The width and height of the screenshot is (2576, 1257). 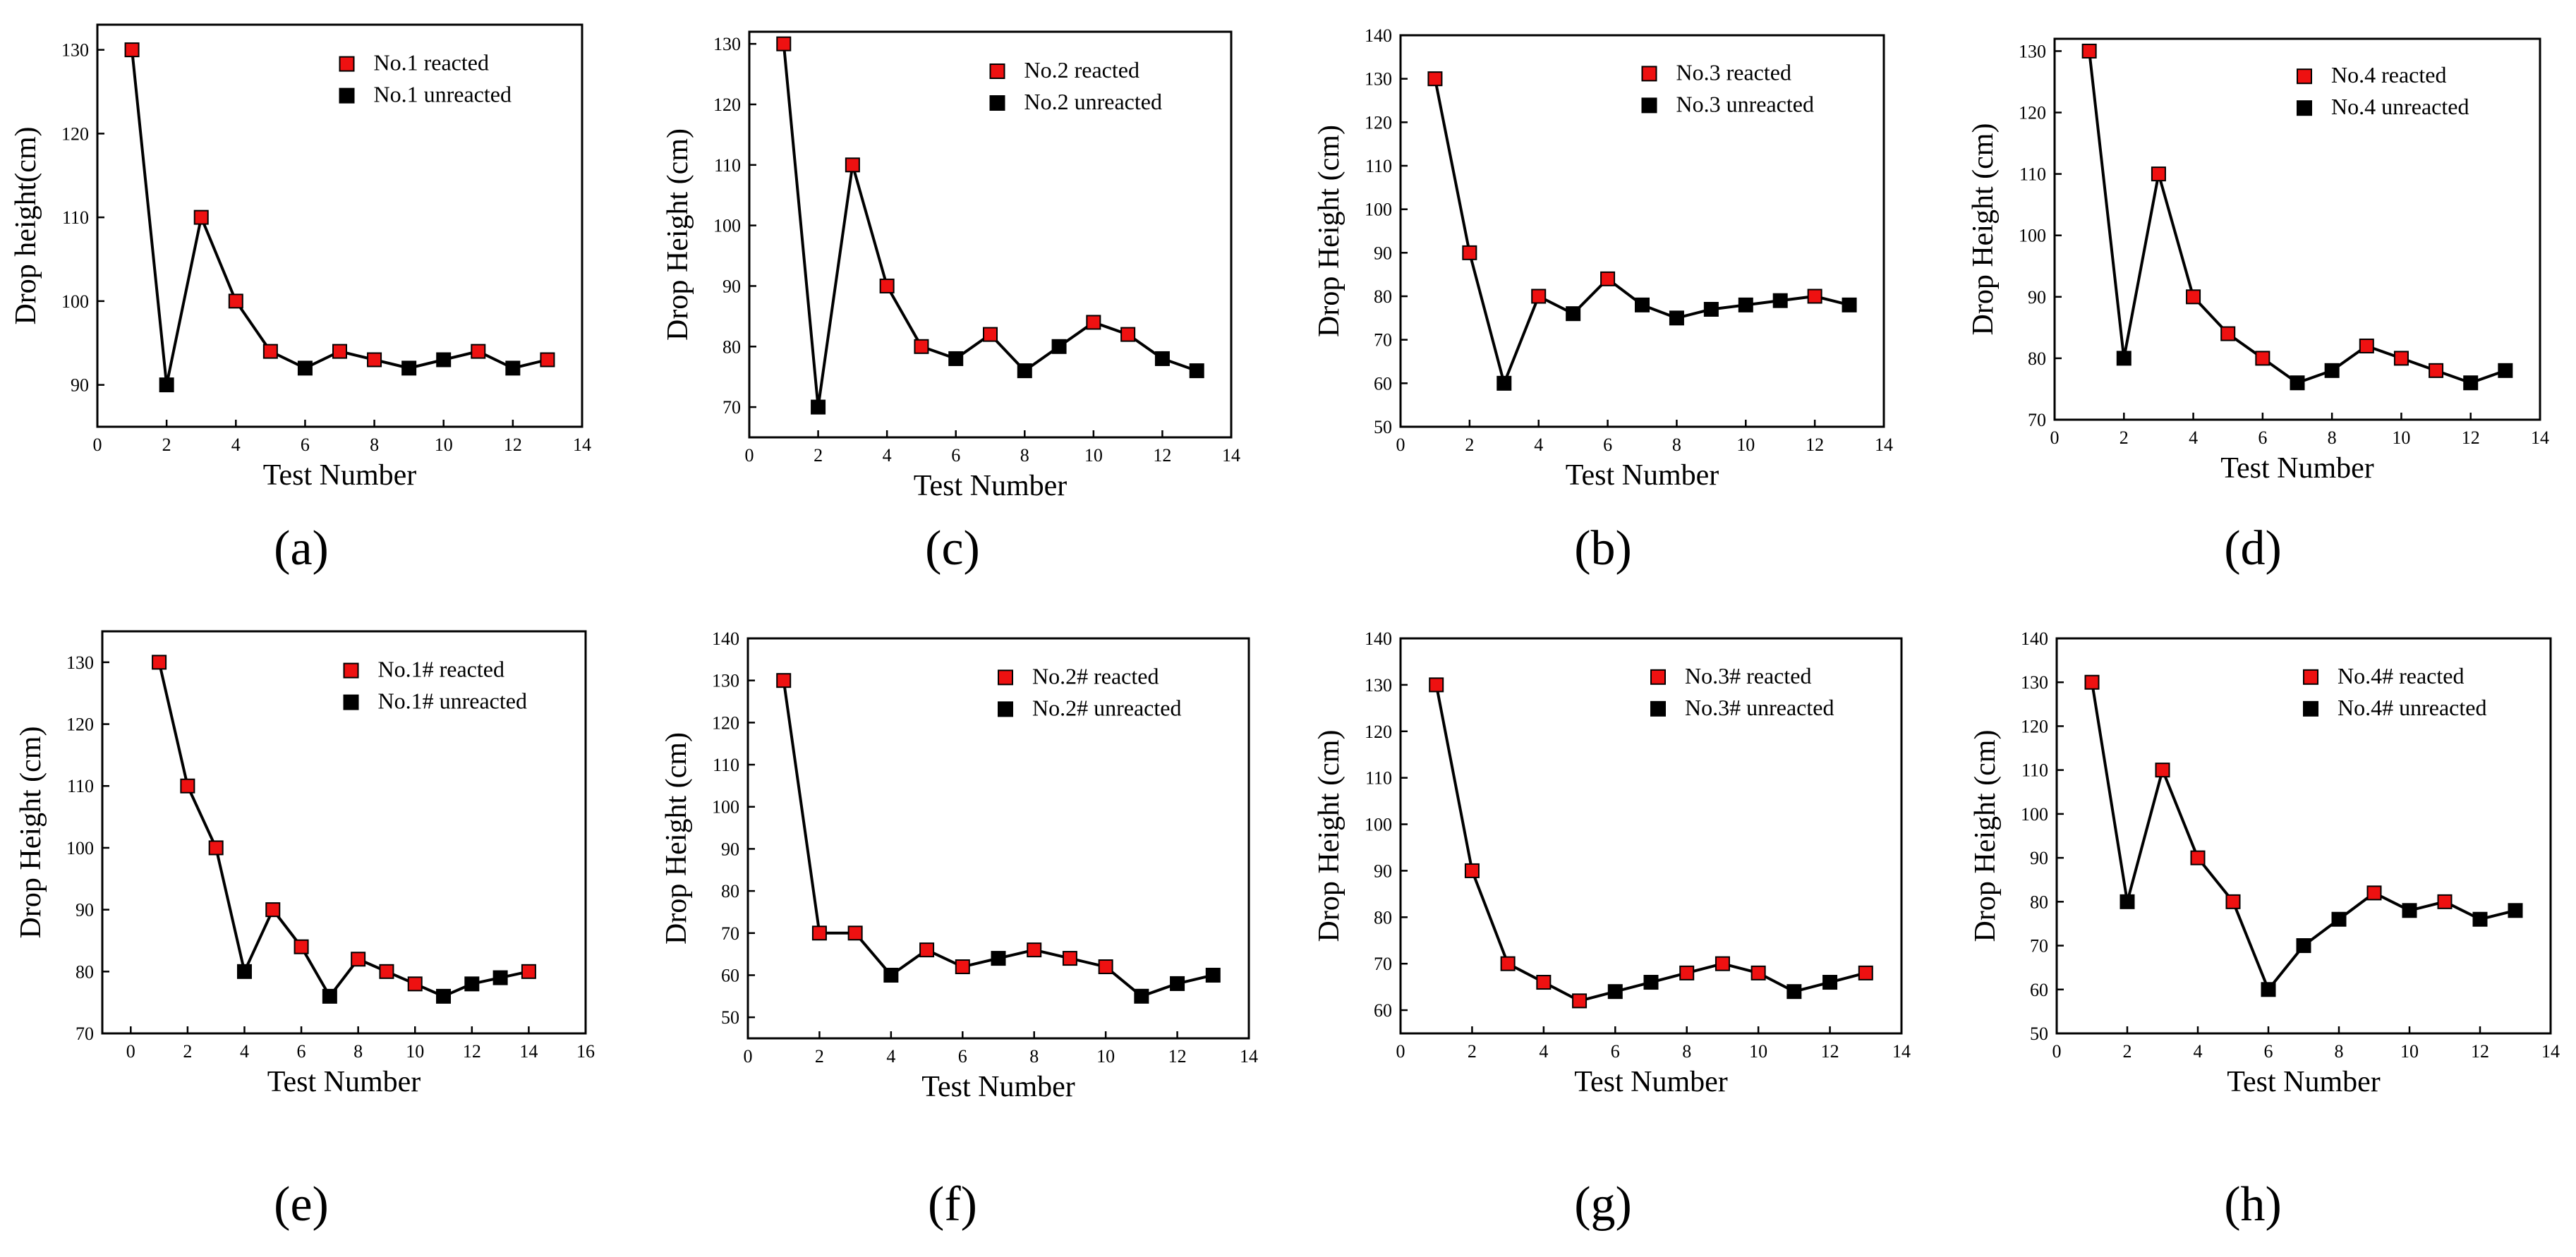 What do you see at coordinates (2412, 707) in the screenshot?
I see `legend-unreacted-label: No.4# unreacted` at bounding box center [2412, 707].